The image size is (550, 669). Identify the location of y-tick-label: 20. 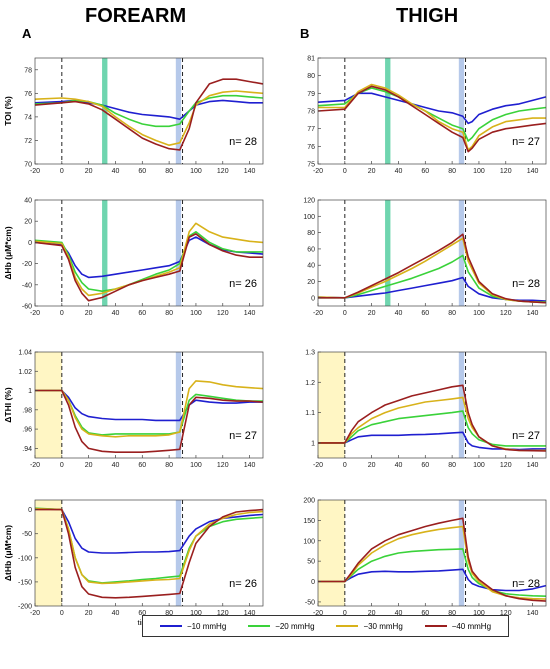
(311, 282).